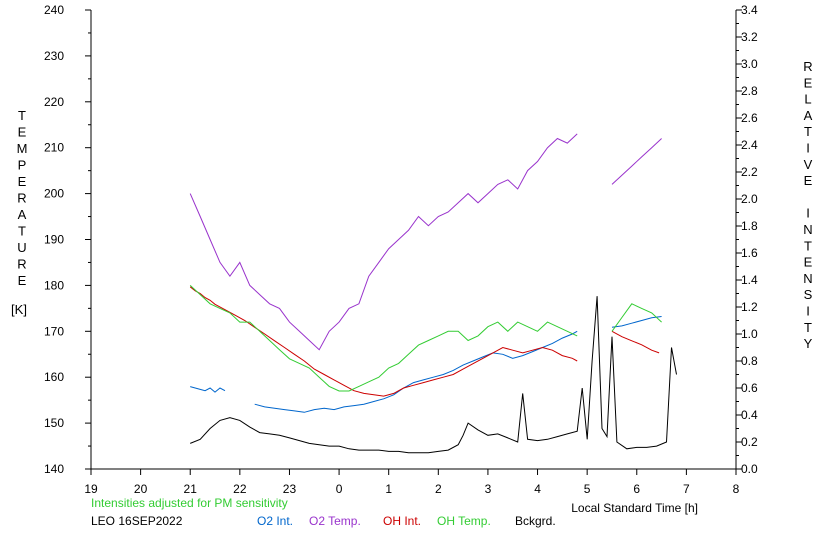 The width and height of the screenshot is (828, 535). Describe the element at coordinates (290, 489) in the screenshot. I see `x-tick-label: 23` at that location.